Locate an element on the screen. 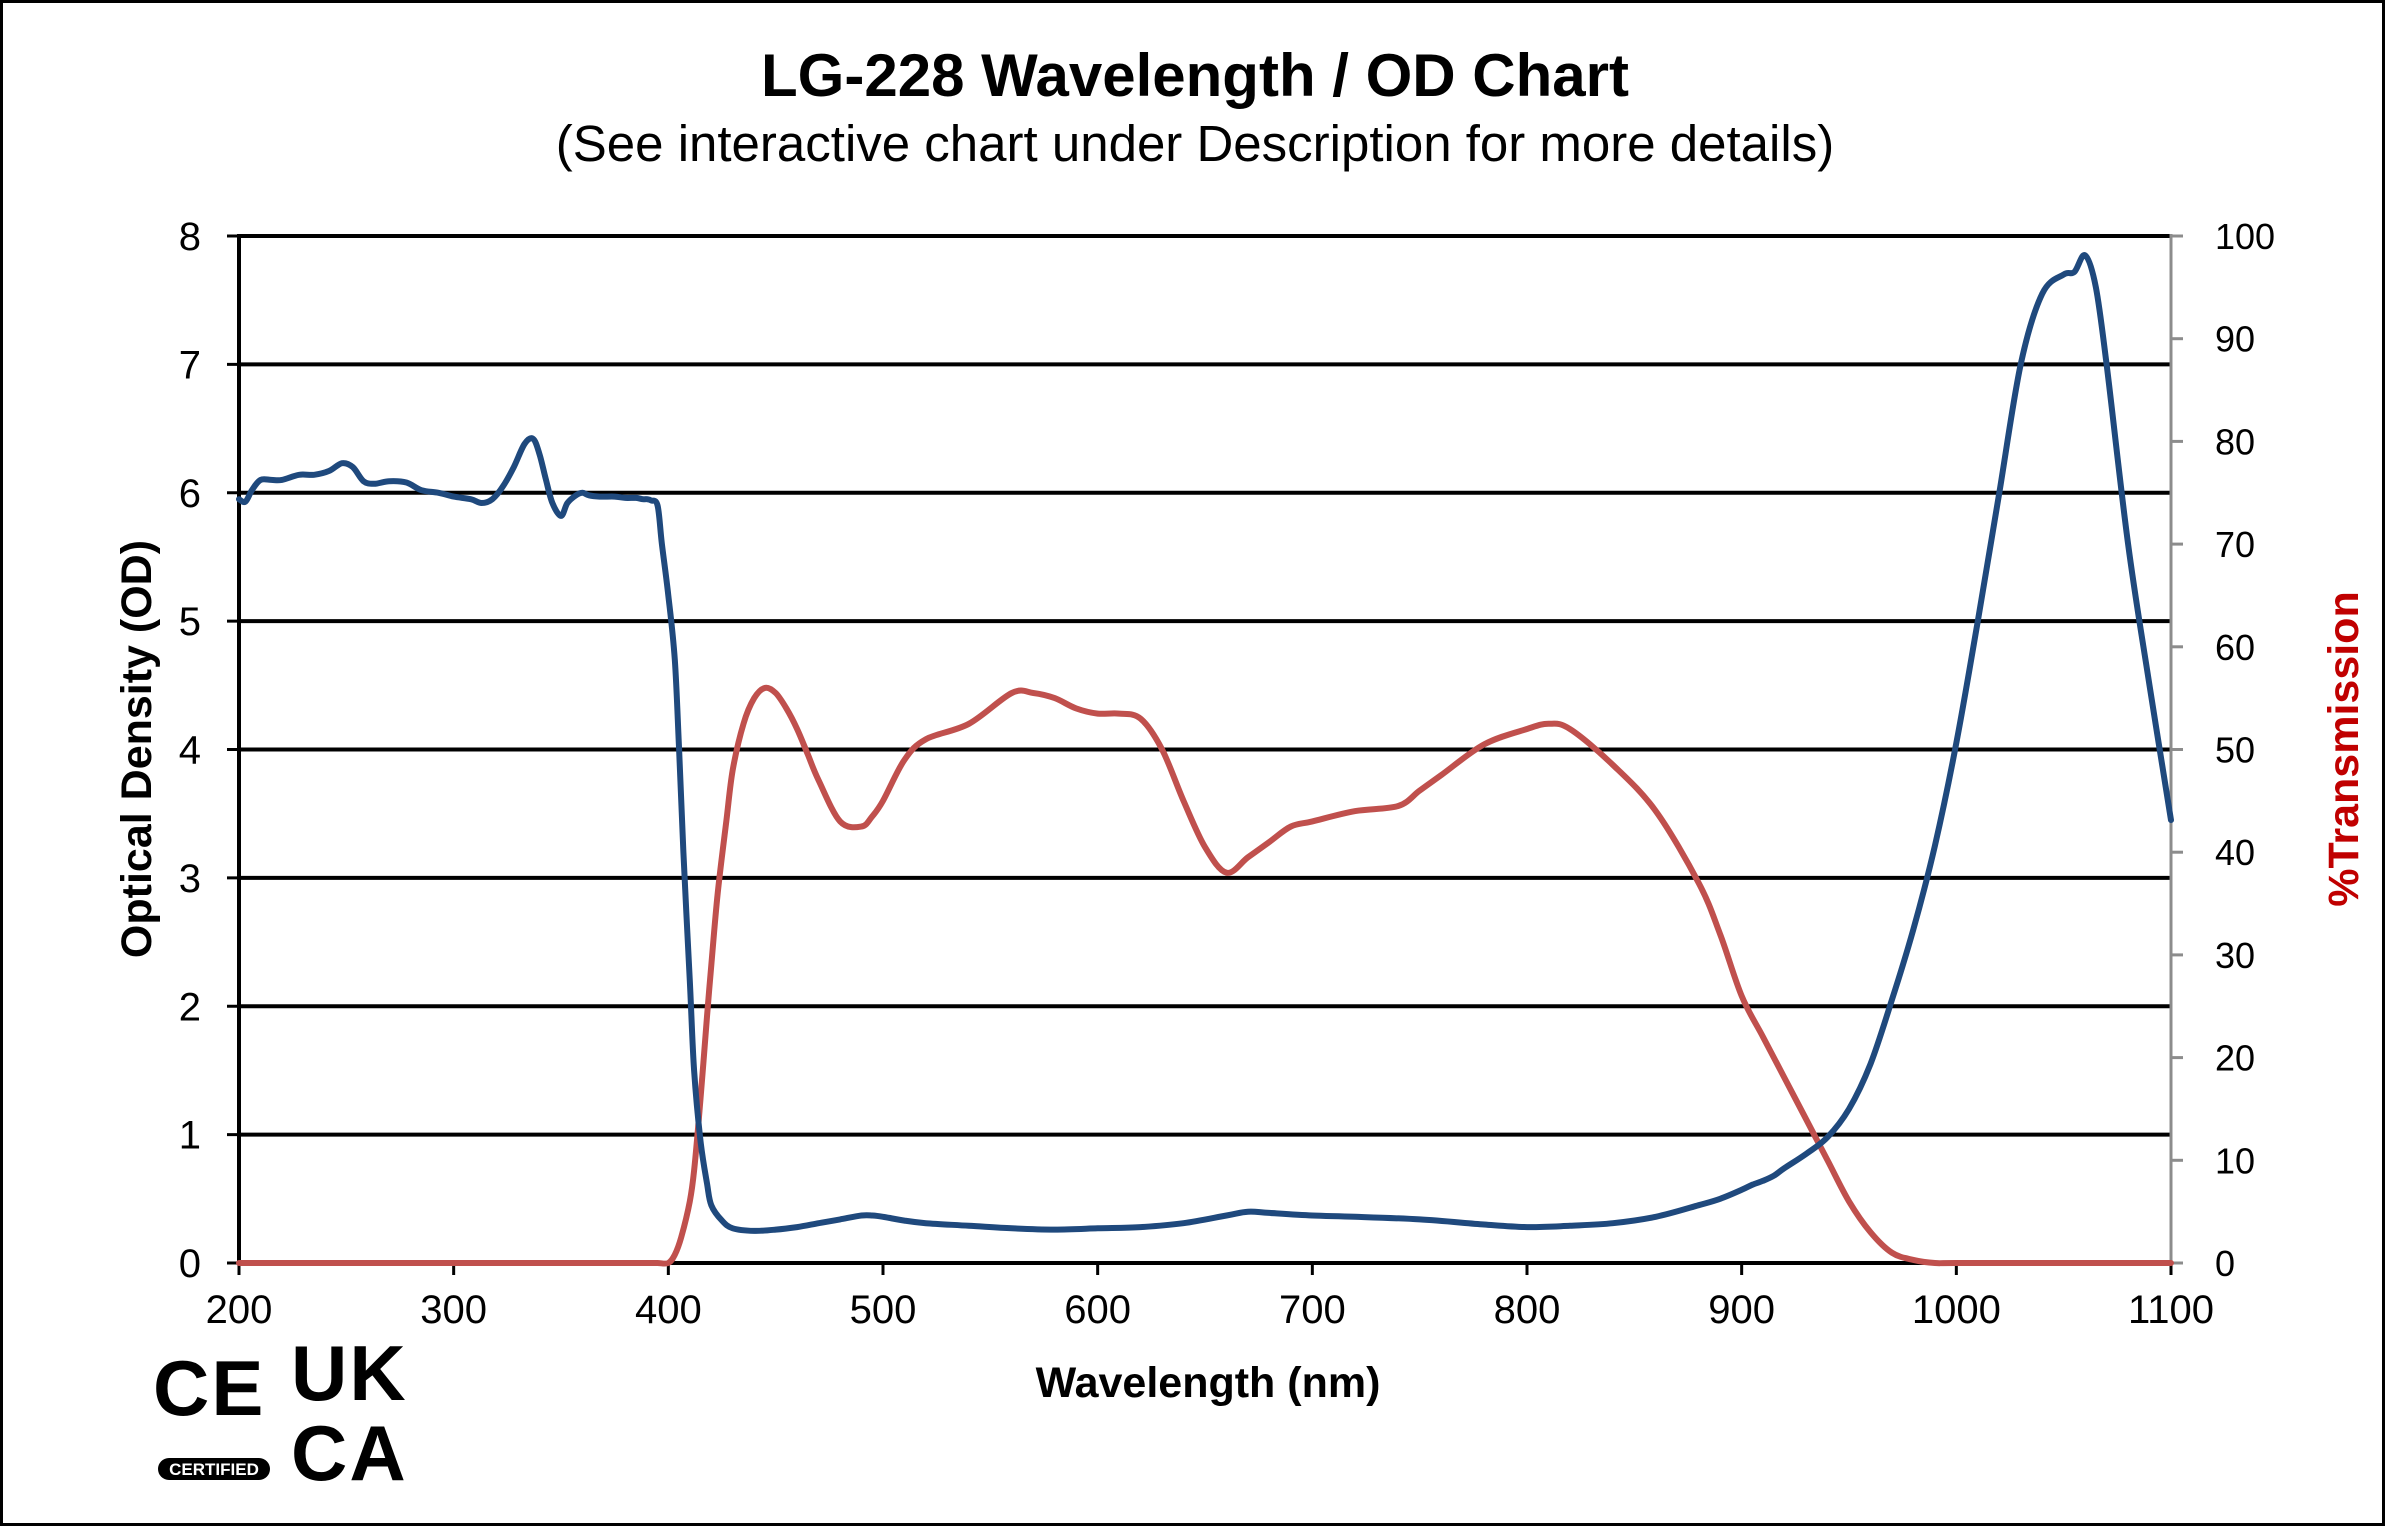  y2-tick-label: 0 is located at coordinates (2225, 1263).